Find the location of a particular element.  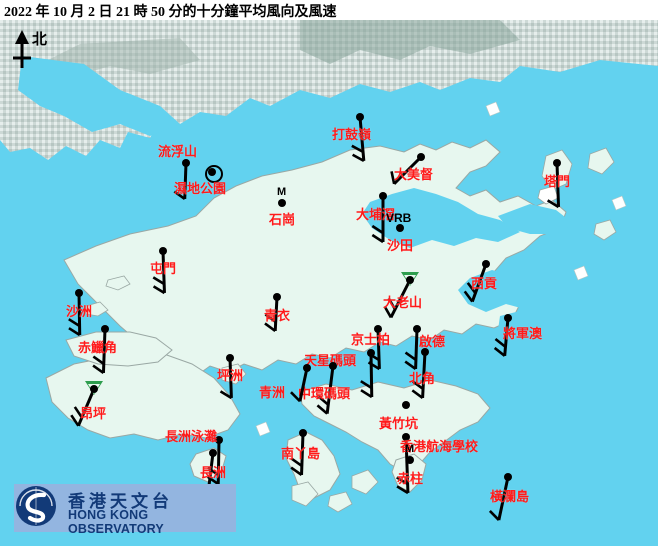

station-label: 啟德 is located at coordinates (432, 341).